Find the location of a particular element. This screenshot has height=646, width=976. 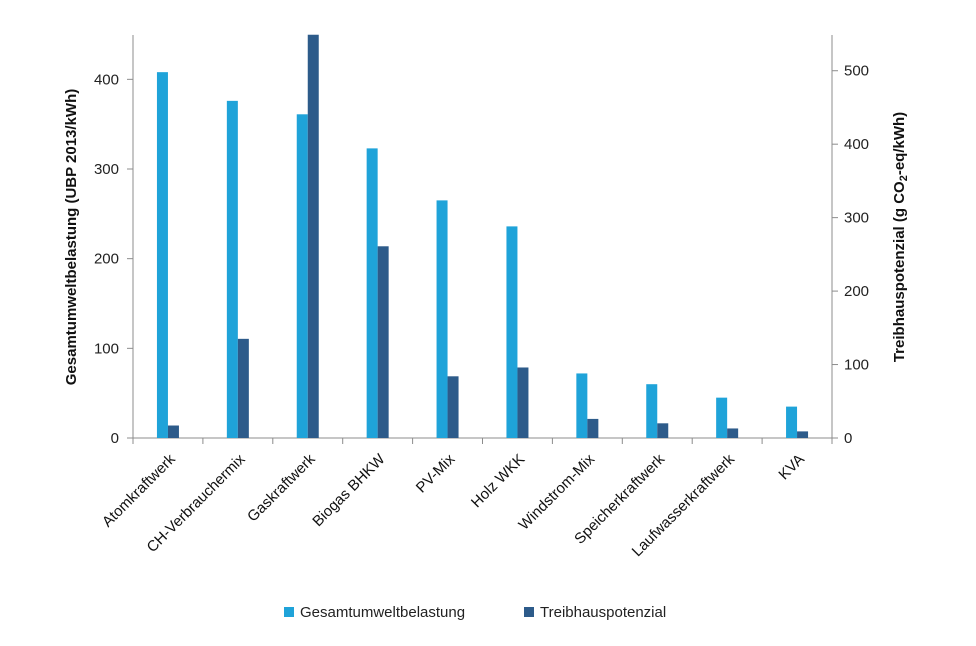

y2-tick-label: 400 is located at coordinates (856, 144).